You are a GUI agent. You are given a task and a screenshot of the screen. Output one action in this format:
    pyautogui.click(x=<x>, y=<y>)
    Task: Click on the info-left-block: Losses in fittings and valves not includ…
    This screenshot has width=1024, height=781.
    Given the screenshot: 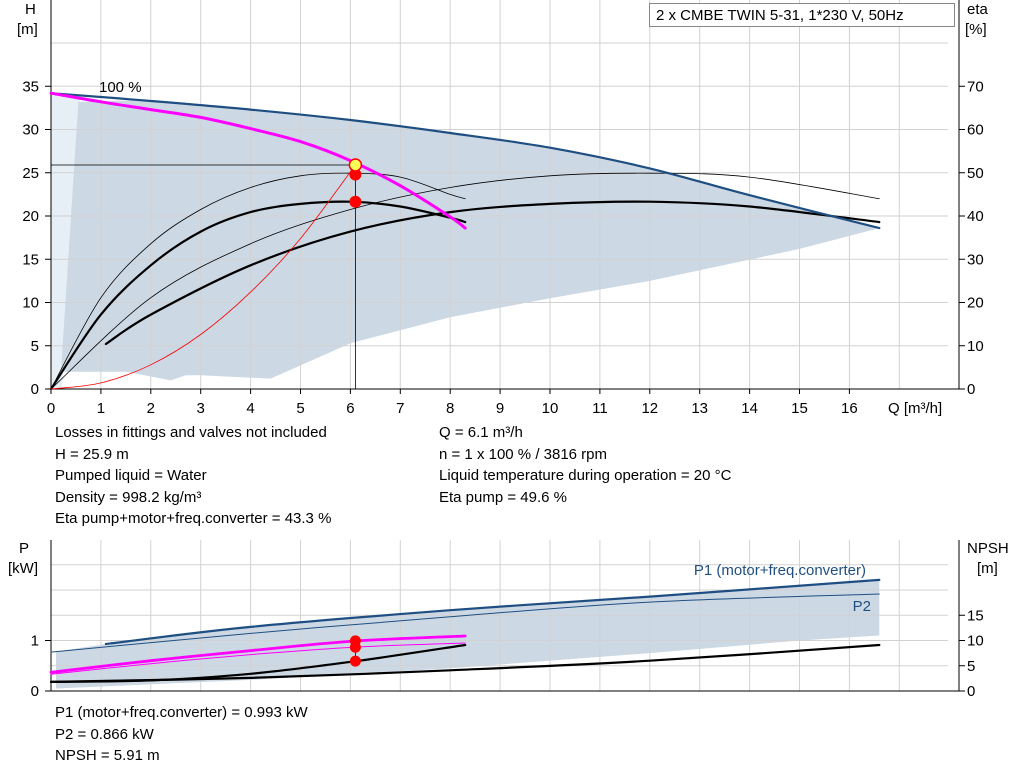 What is the action you would take?
    pyautogui.click(x=193, y=476)
    